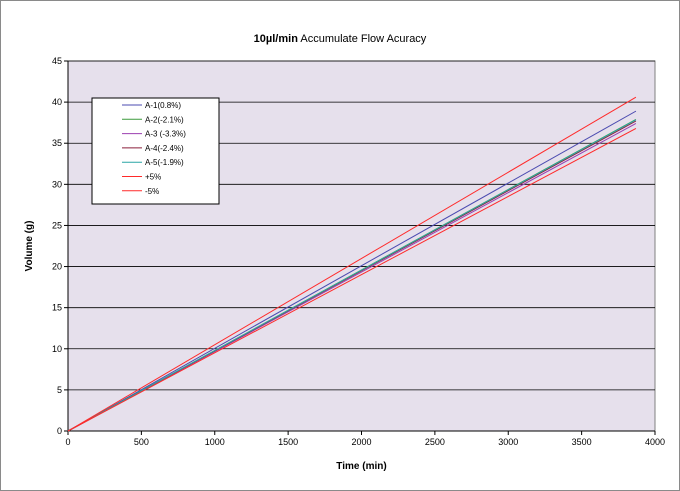  I want to click on x-tick-label: 4000, so click(655, 442).